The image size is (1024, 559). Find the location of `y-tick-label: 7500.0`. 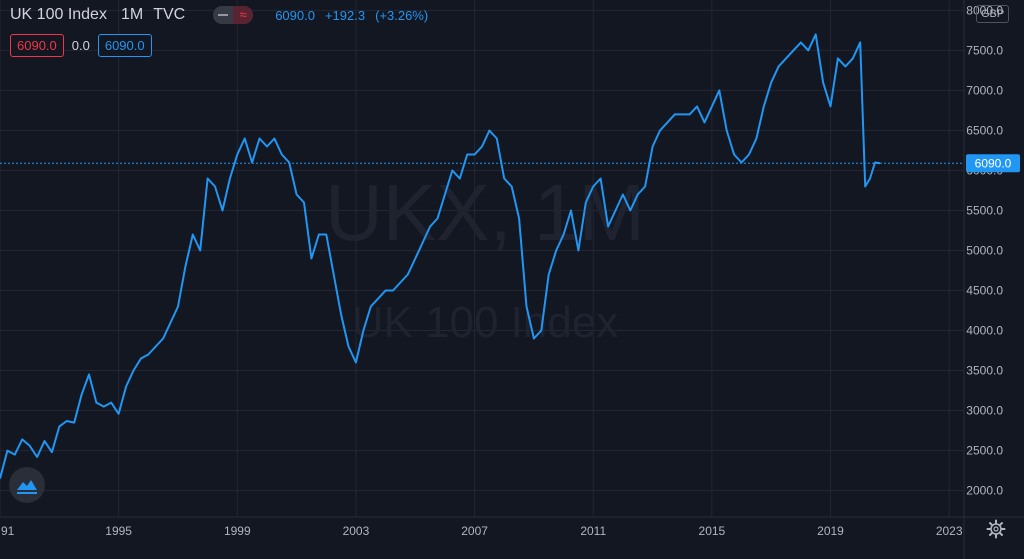

y-tick-label: 7500.0 is located at coordinates (984, 50).